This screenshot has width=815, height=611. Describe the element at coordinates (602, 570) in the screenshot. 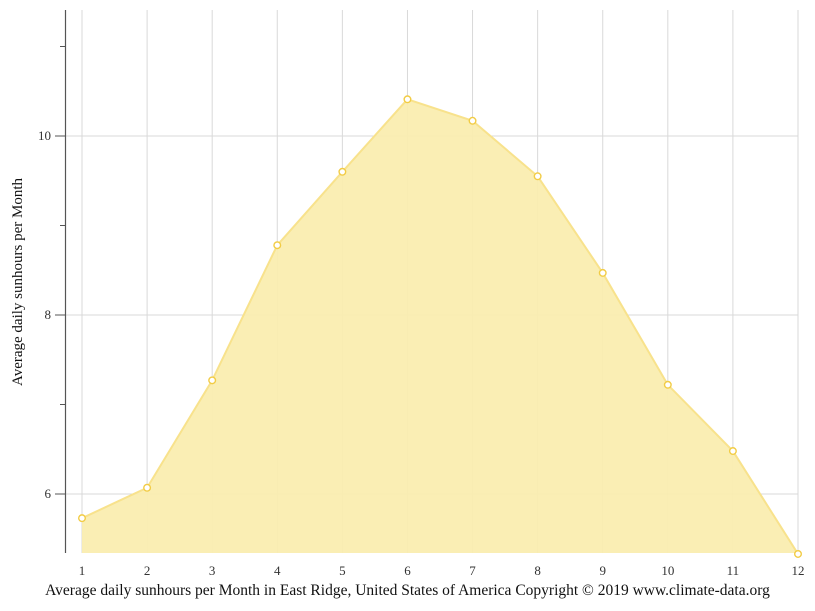

I see `x-tick-label: 9` at that location.